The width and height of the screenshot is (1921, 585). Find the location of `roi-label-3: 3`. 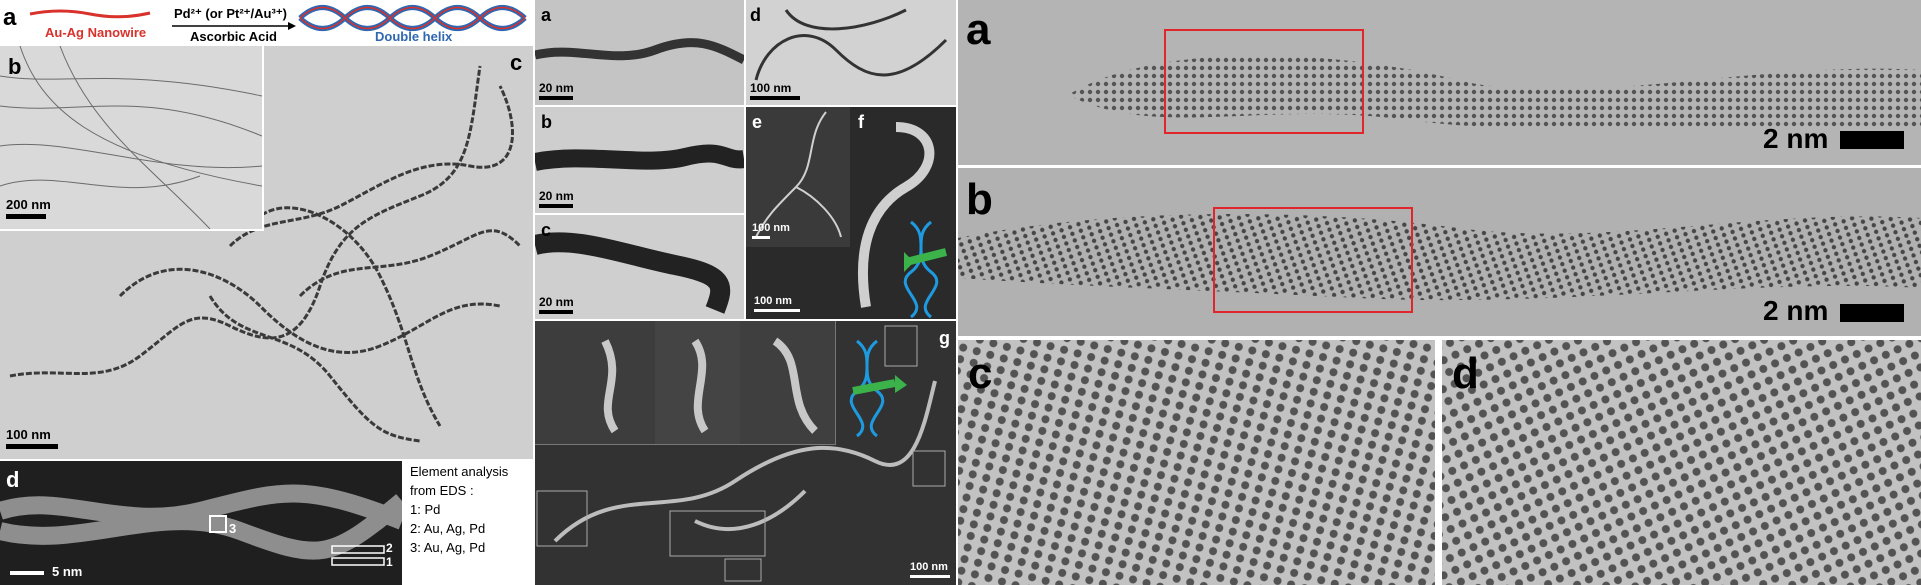

roi-label-3: 3 is located at coordinates (233, 528).